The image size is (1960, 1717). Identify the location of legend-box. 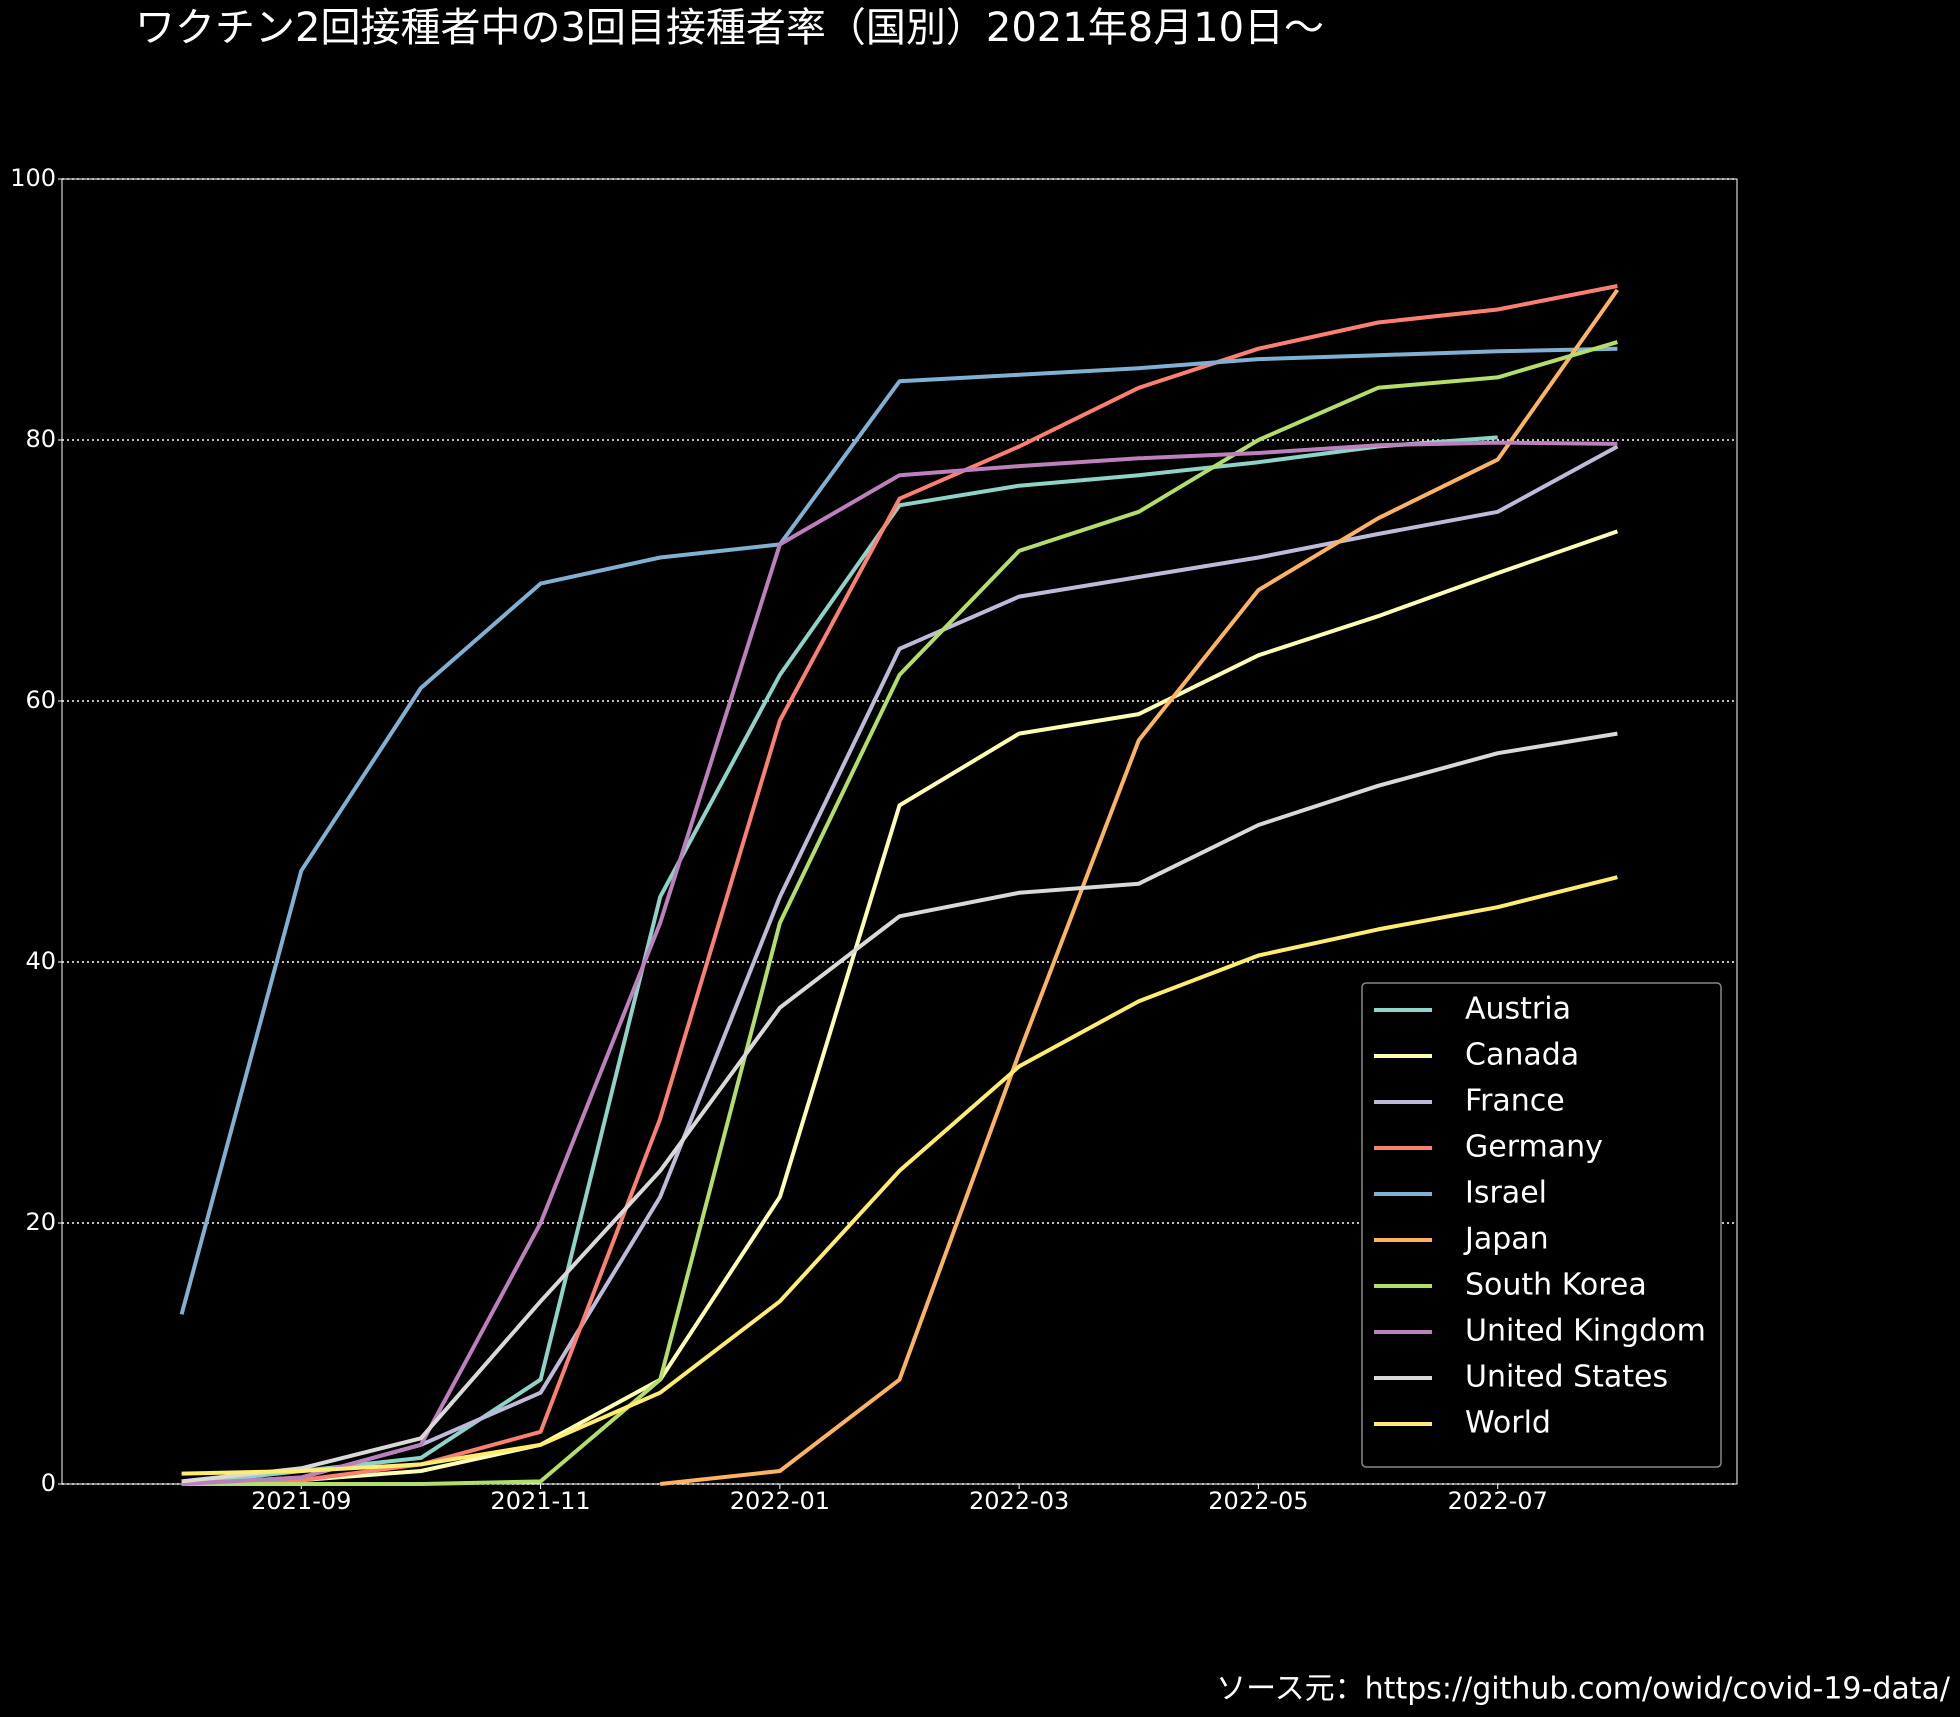
(1541, 1225).